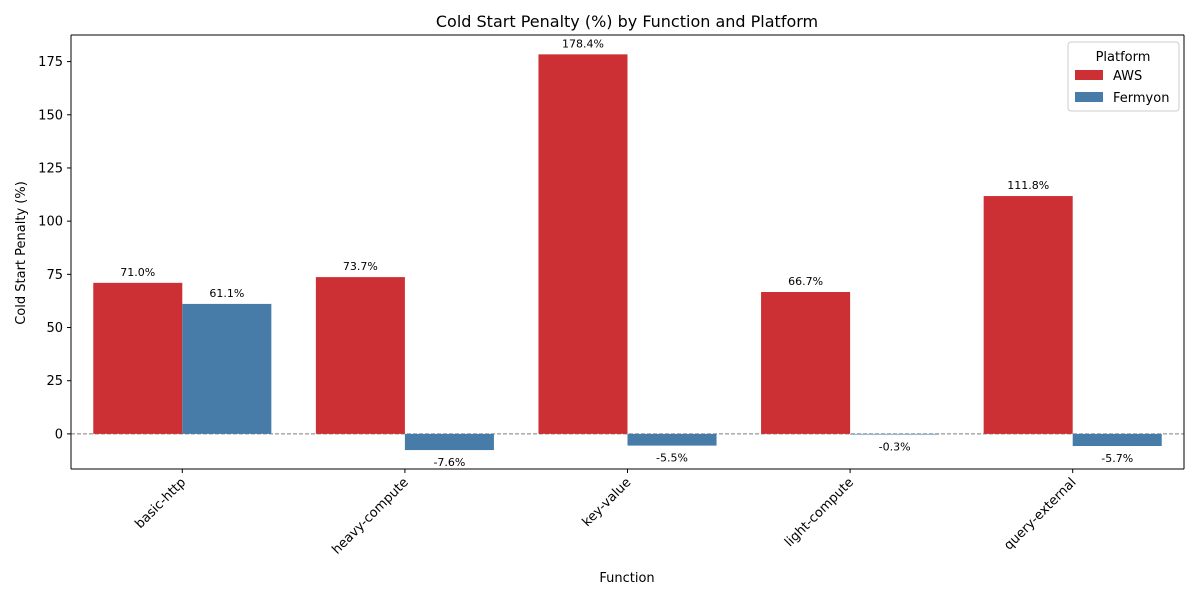  What do you see at coordinates (1040, 514) in the screenshot?
I see `x-tick-label-query-external: query-external` at bounding box center [1040, 514].